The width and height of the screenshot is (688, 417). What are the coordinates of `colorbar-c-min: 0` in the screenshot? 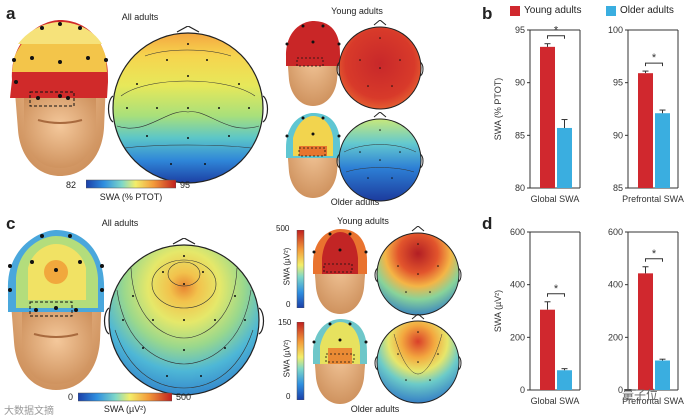 It's located at (71, 397).